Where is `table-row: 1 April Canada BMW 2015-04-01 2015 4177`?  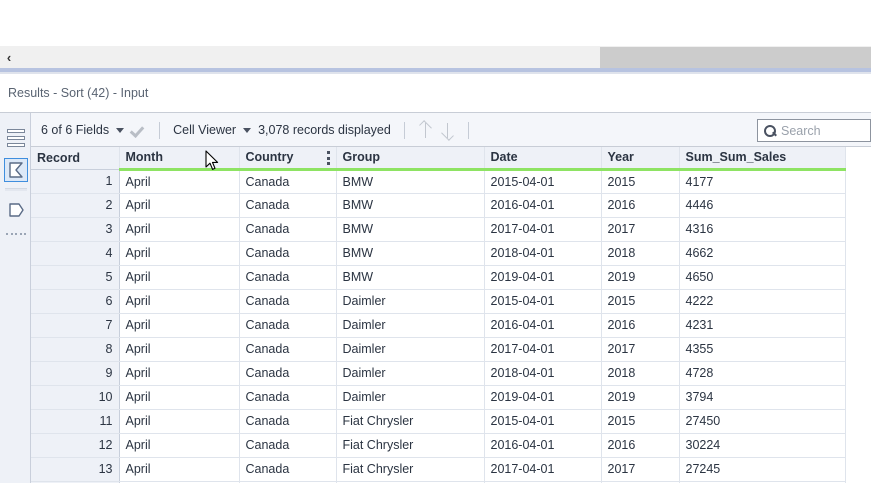
table-row: 1 April Canada BMW 2015-04-01 2015 4177 is located at coordinates (438, 181).